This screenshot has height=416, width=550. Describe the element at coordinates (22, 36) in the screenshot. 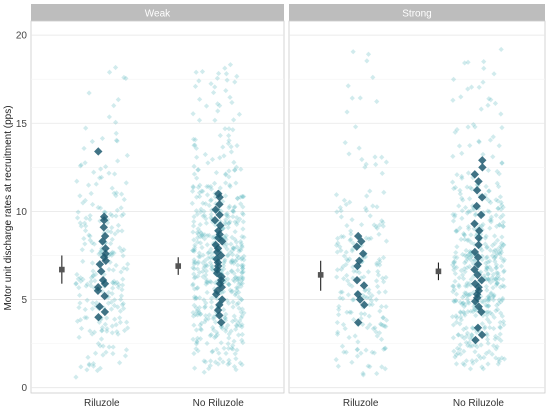

I see `y-tick-label: 20` at that location.